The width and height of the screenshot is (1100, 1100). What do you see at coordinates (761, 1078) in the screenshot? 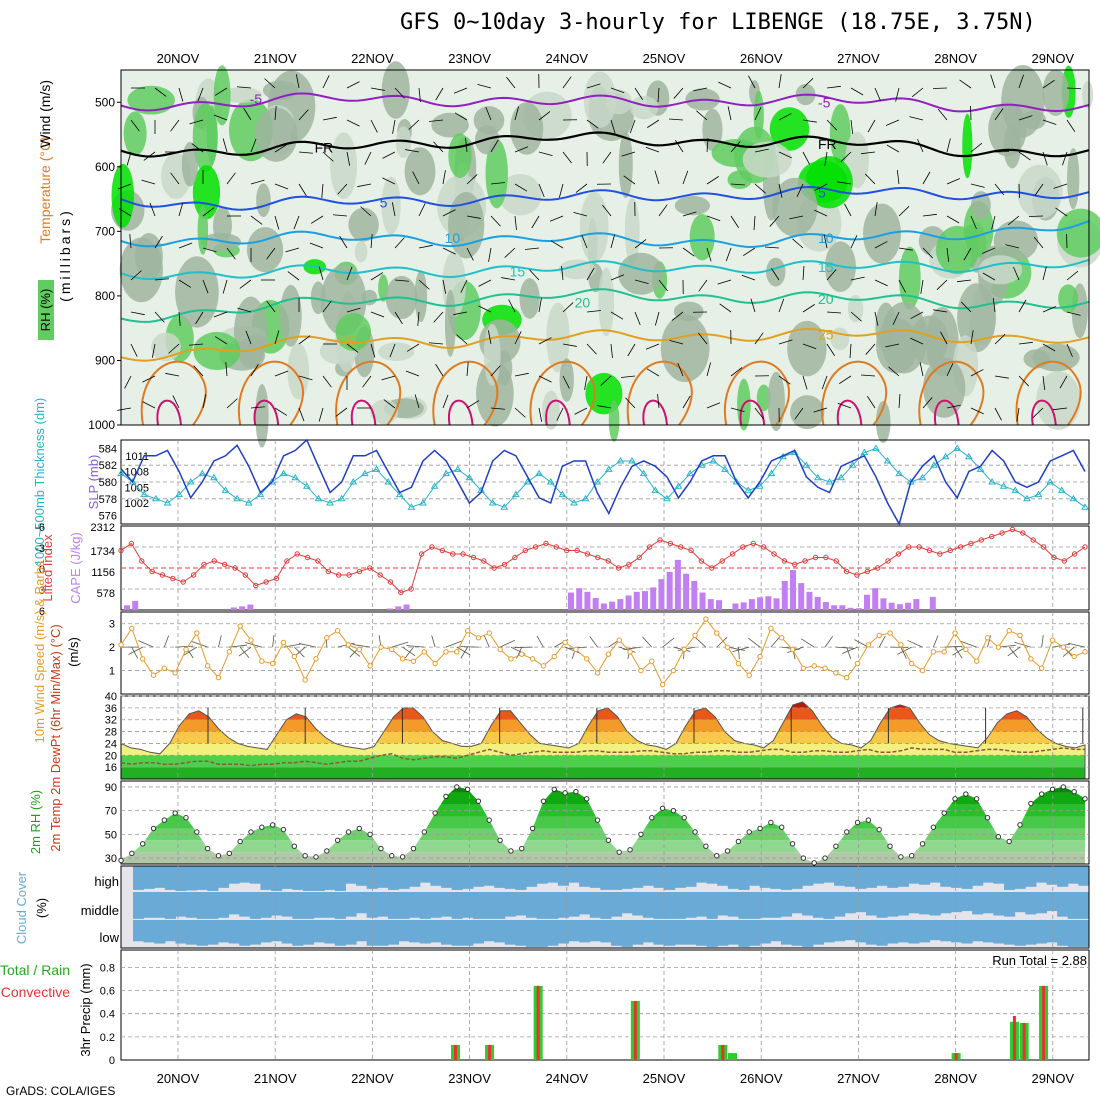
I see `bottom-date-label: 26NOV` at bounding box center [761, 1078].